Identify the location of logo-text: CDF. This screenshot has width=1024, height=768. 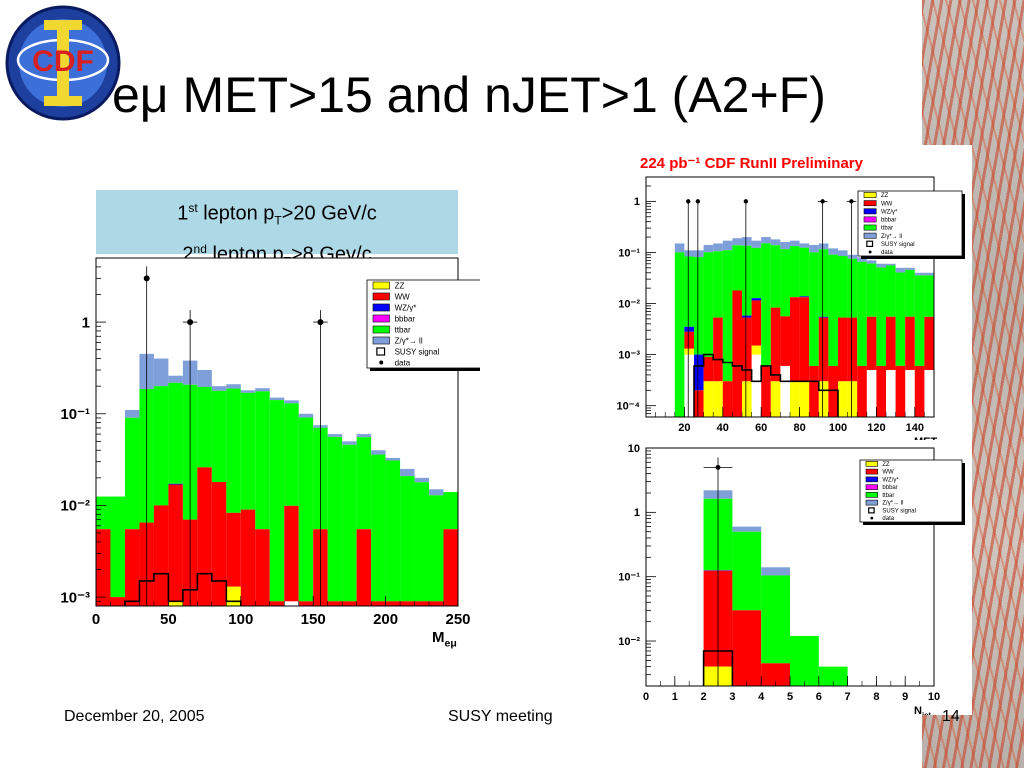
(63, 61).